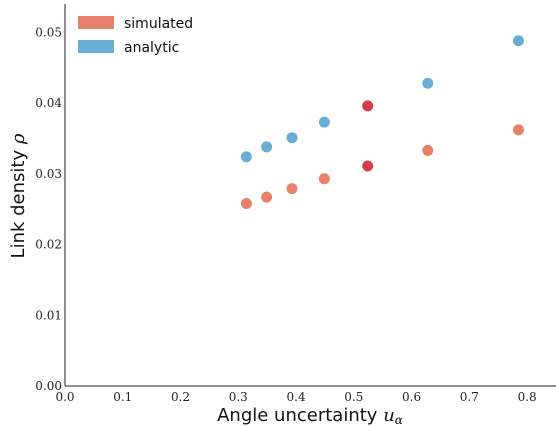  Describe the element at coordinates (353, 397) in the screenshot. I see `x-tick-label: 0.5` at that location.